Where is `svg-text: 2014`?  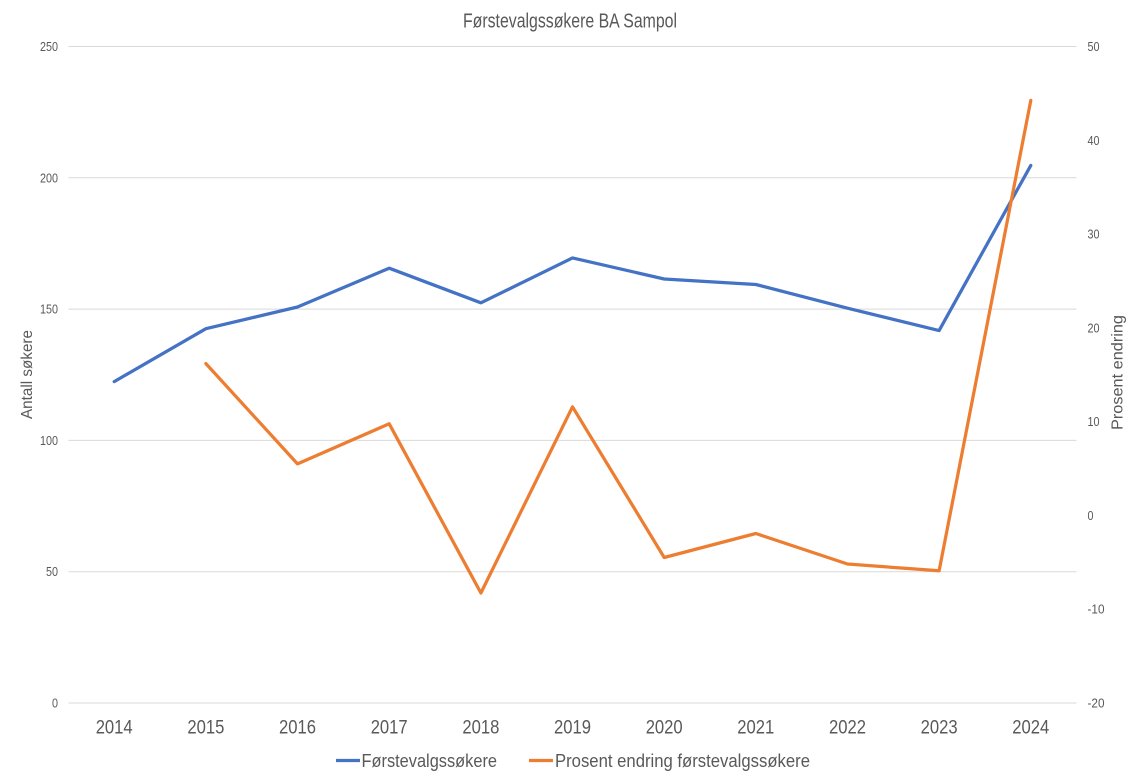
svg-text: 2014 is located at coordinates (114, 728).